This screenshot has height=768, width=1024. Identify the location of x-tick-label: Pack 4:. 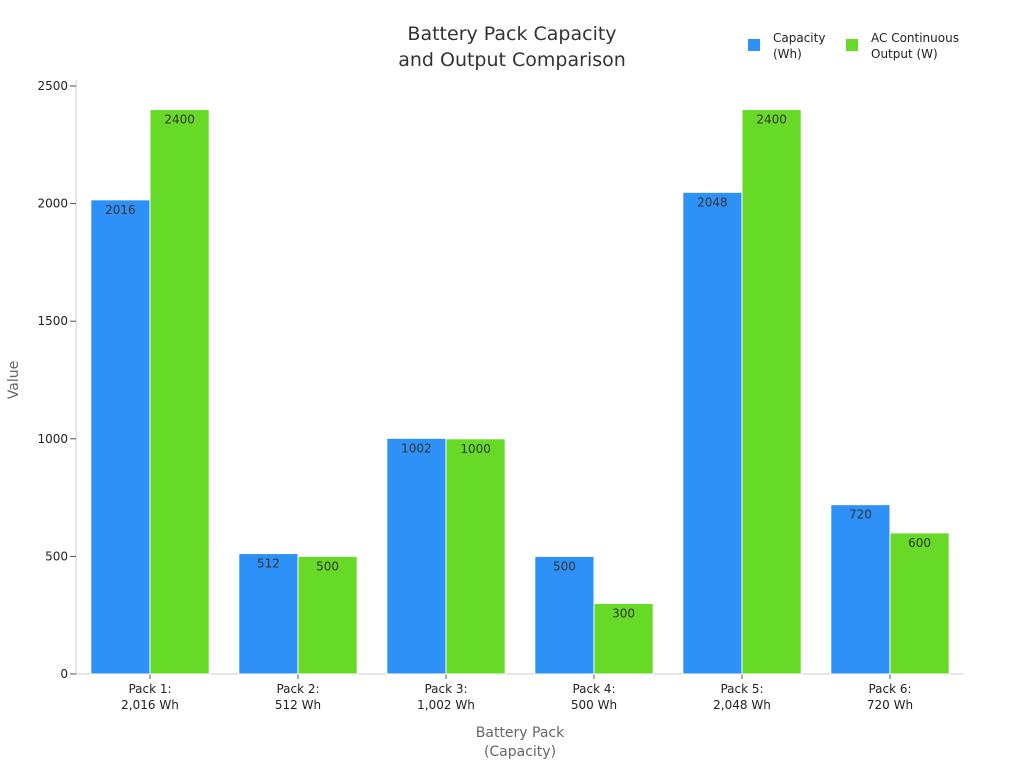
(593, 689).